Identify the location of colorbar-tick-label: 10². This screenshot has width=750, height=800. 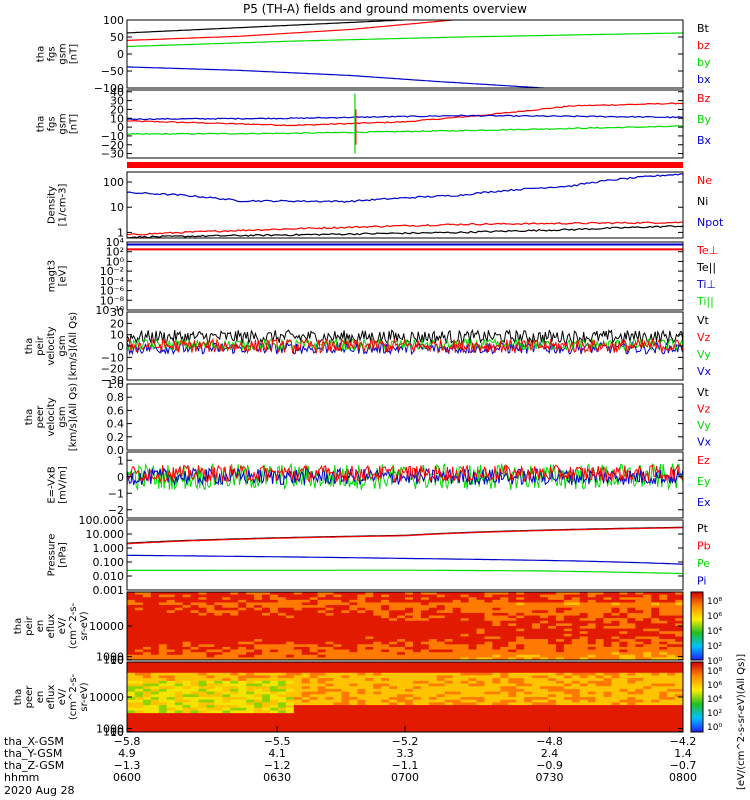
(714, 647).